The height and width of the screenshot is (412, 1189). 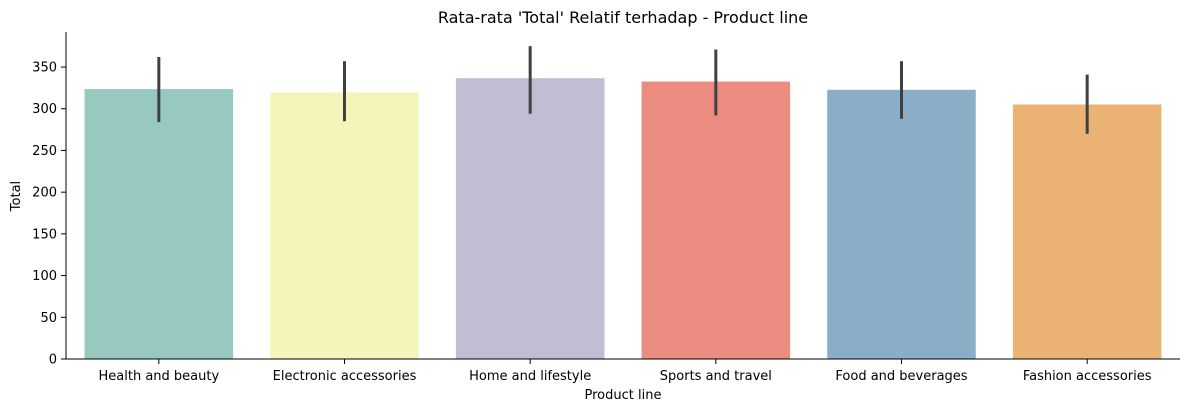 I want to click on x-axis-title: Product line, so click(x=623, y=395).